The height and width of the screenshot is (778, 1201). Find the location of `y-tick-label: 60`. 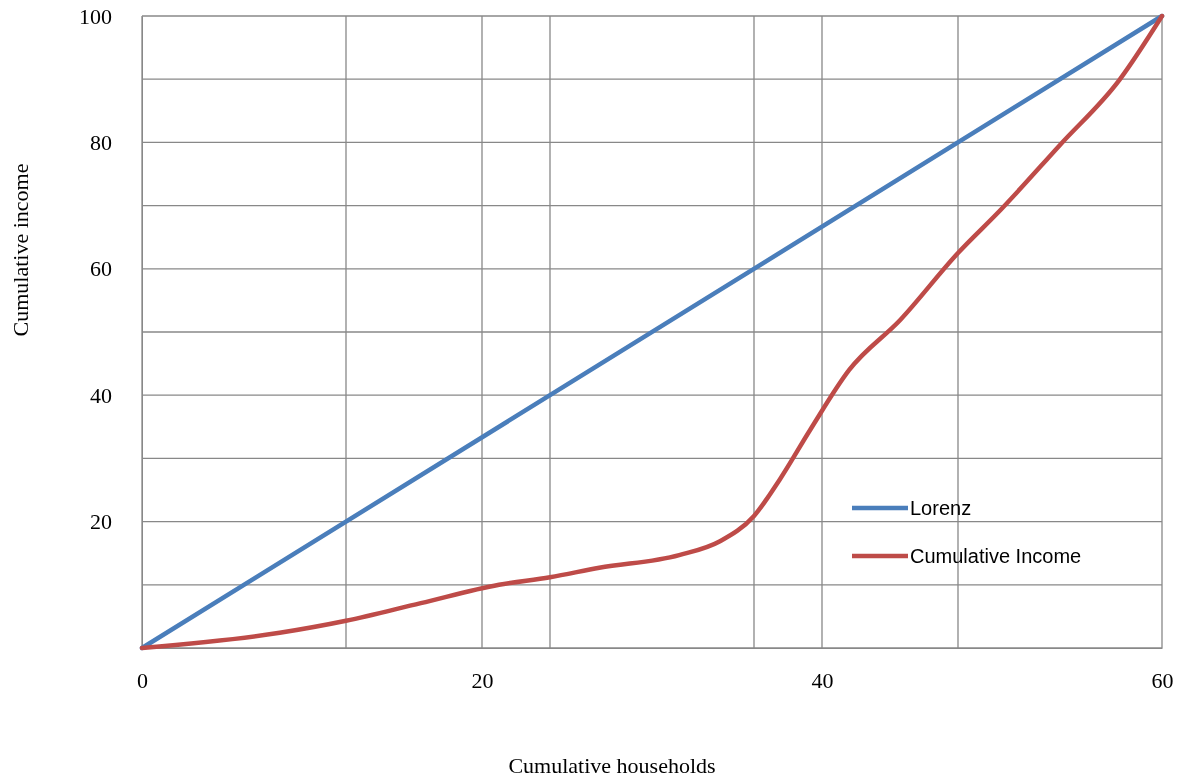

y-tick-label: 60 is located at coordinates (101, 269).